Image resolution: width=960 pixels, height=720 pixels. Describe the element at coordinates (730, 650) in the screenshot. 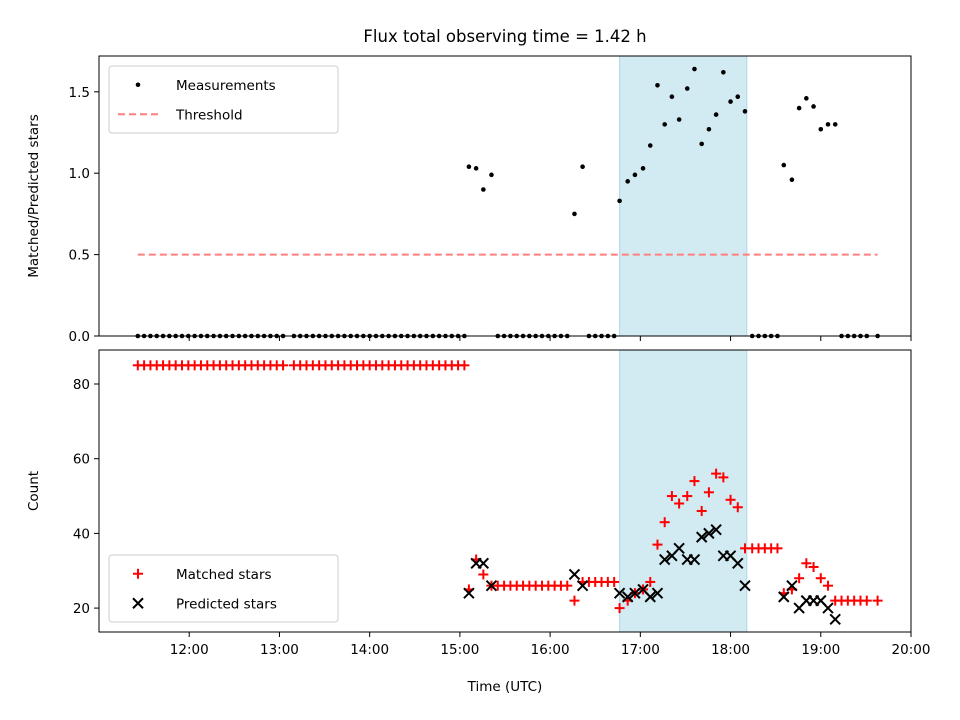

I see `x-tick-label: 18:00` at that location.